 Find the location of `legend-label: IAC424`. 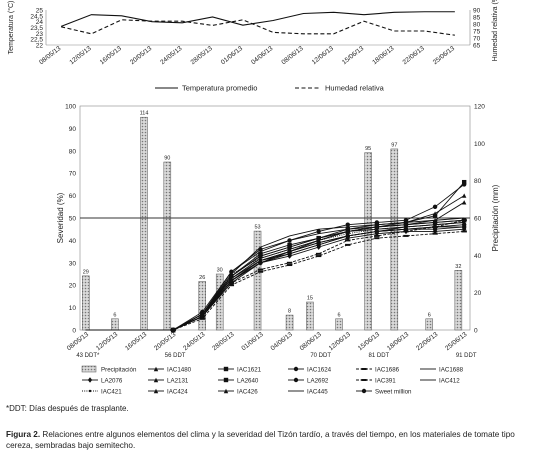

legend-label: IAC424 is located at coordinates (177, 392).